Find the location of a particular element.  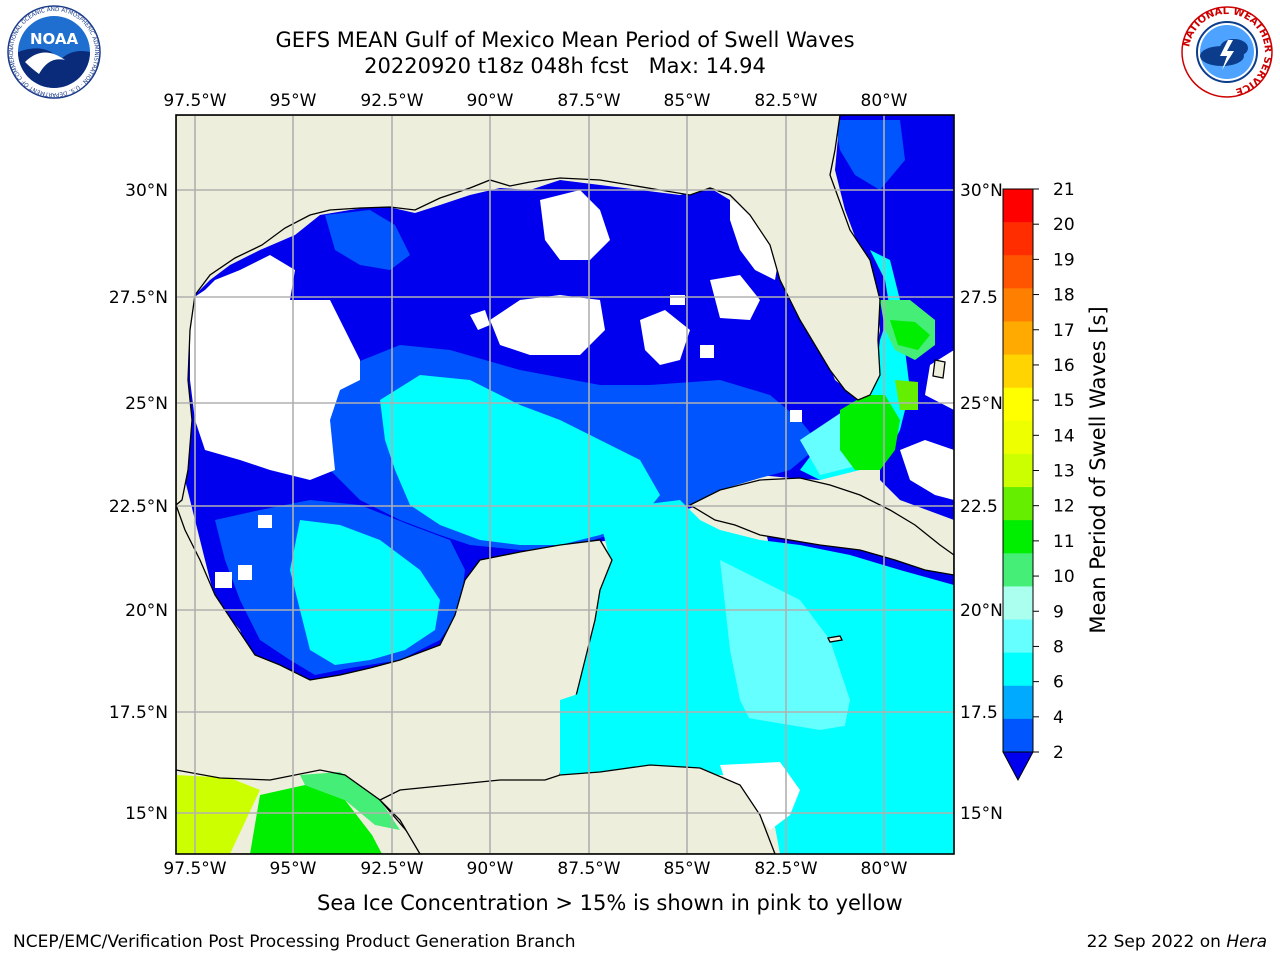

colorbar-label: 6 is located at coordinates (1058, 683).